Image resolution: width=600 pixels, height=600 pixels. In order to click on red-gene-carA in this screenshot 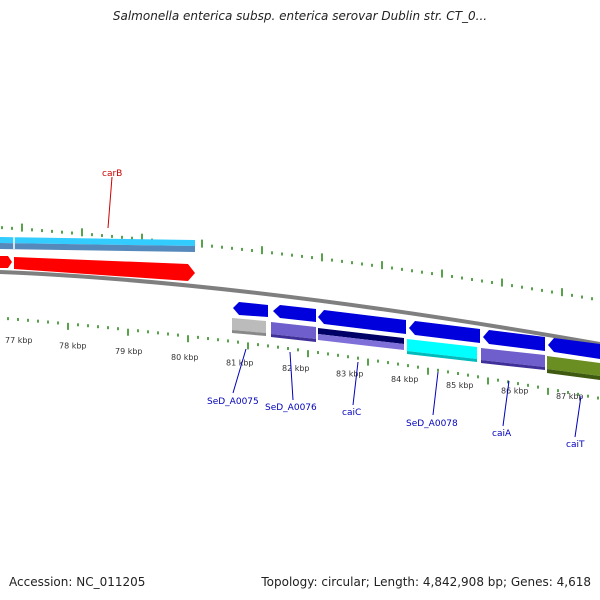, I will do `click(104, 269)`.